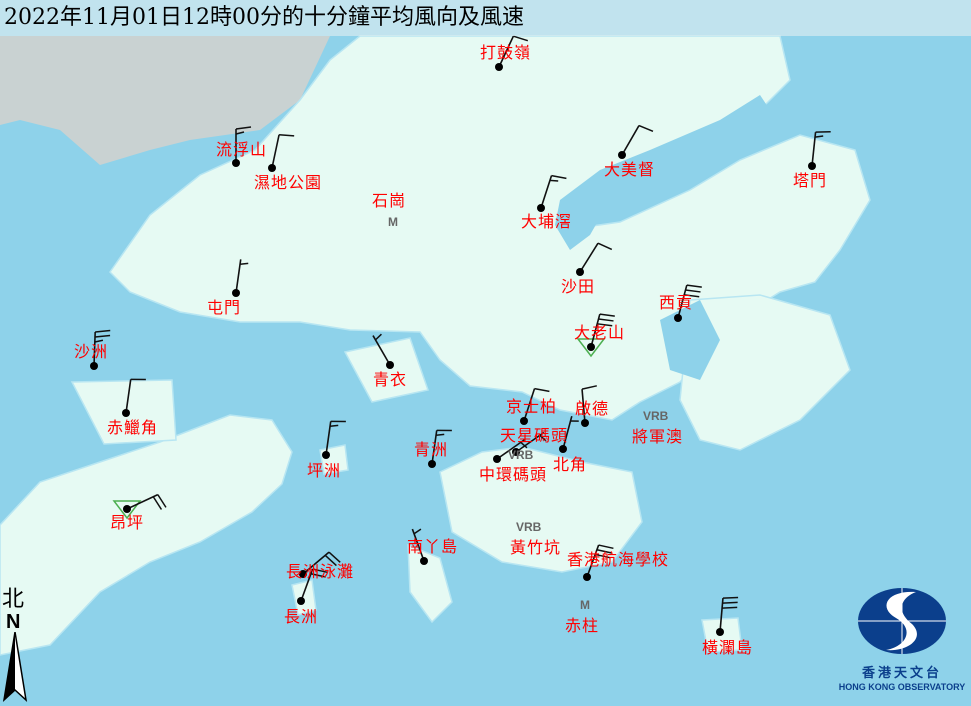  What do you see at coordinates (902, 621) in the screenshot?
I see `hko-logo-icon` at bounding box center [902, 621].